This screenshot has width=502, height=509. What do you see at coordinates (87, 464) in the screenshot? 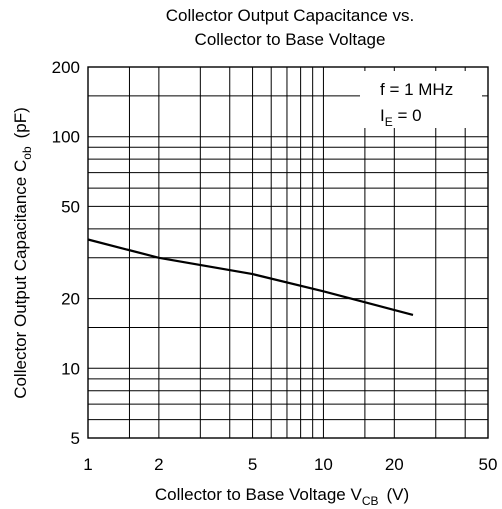
I see `x-tick-label: 1` at bounding box center [87, 464].